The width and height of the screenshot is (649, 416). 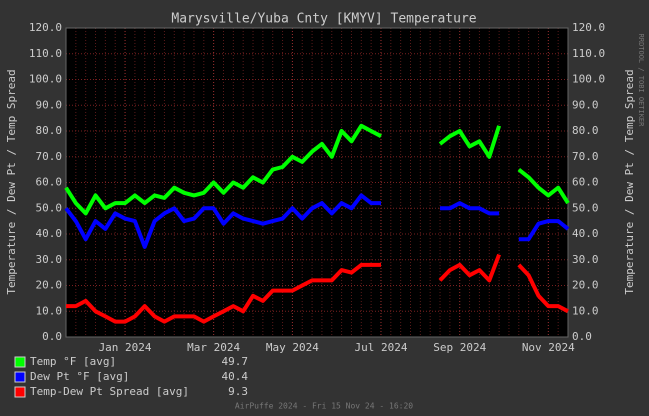 I want to click on chart-title: Marysville/Yuba Cnty [KMYV] Temperature, so click(x=323, y=19).